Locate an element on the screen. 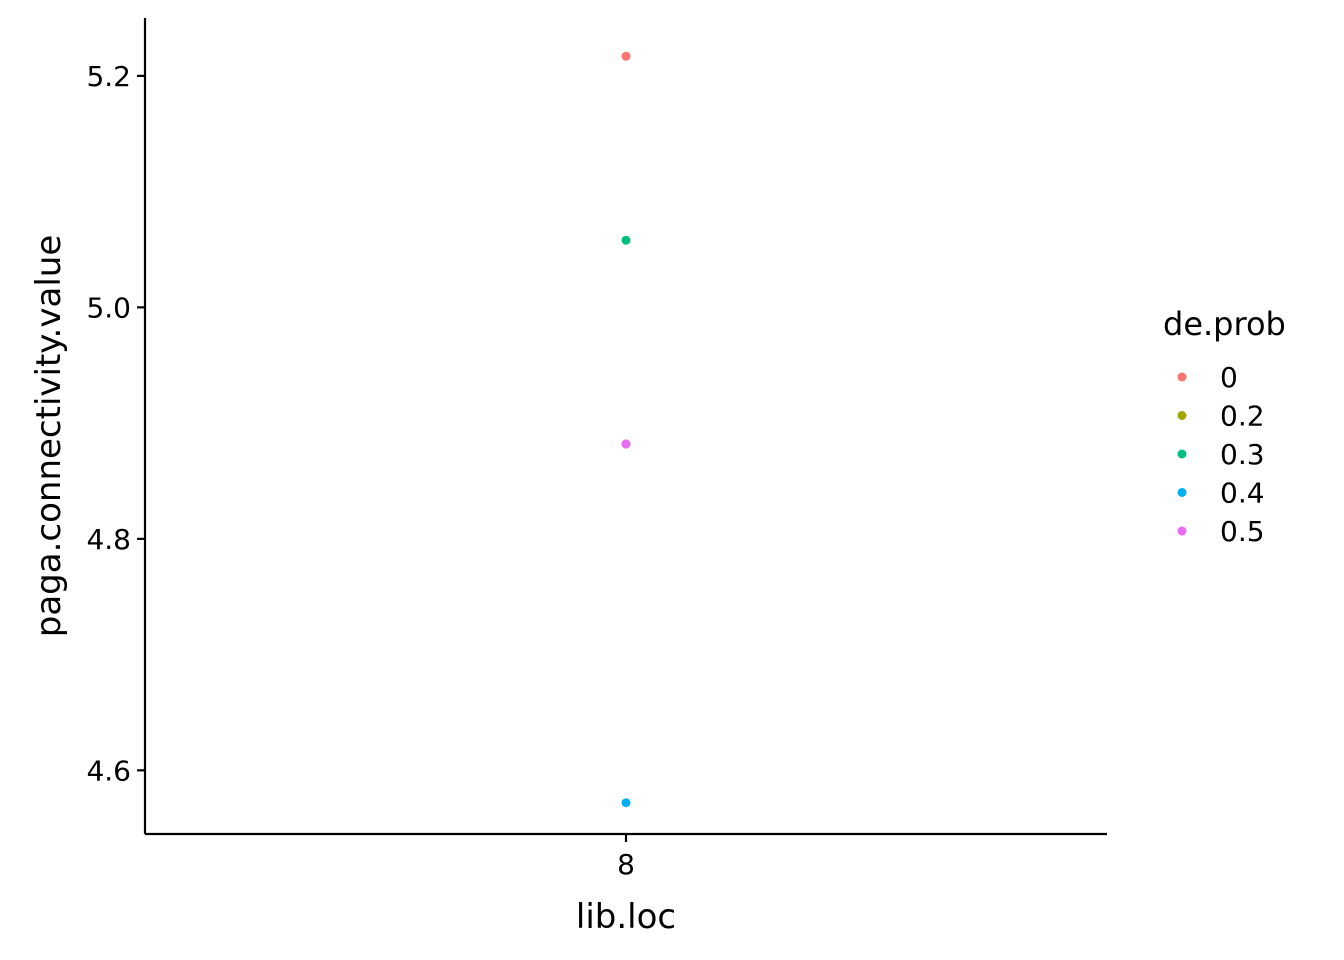  legend-label: 0.2 is located at coordinates (1242, 416).